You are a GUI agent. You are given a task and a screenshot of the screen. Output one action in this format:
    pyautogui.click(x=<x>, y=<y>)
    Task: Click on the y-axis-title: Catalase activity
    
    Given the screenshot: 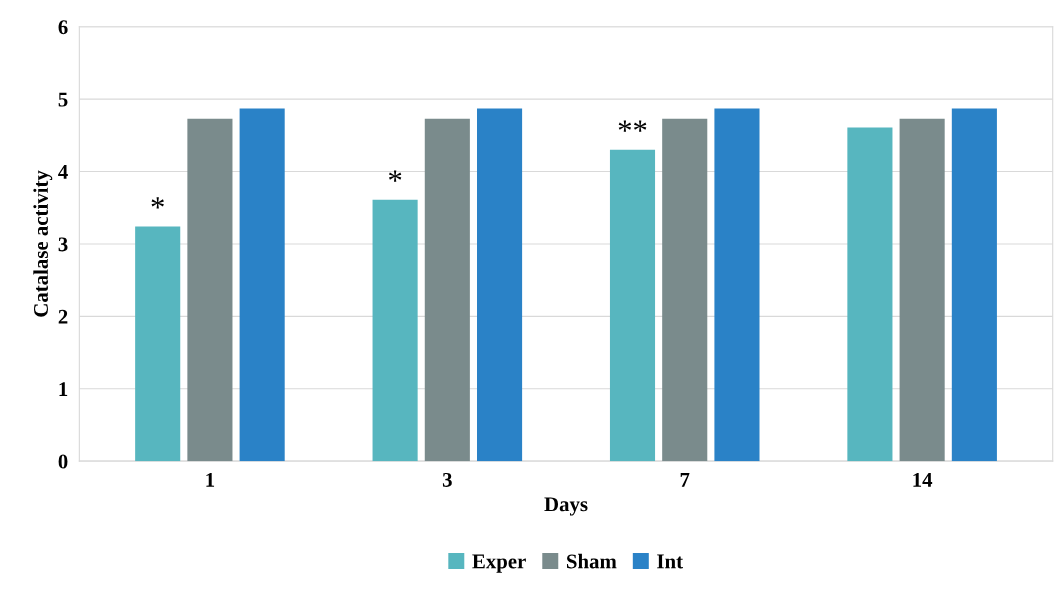 What is the action you would take?
    pyautogui.click(x=43, y=243)
    